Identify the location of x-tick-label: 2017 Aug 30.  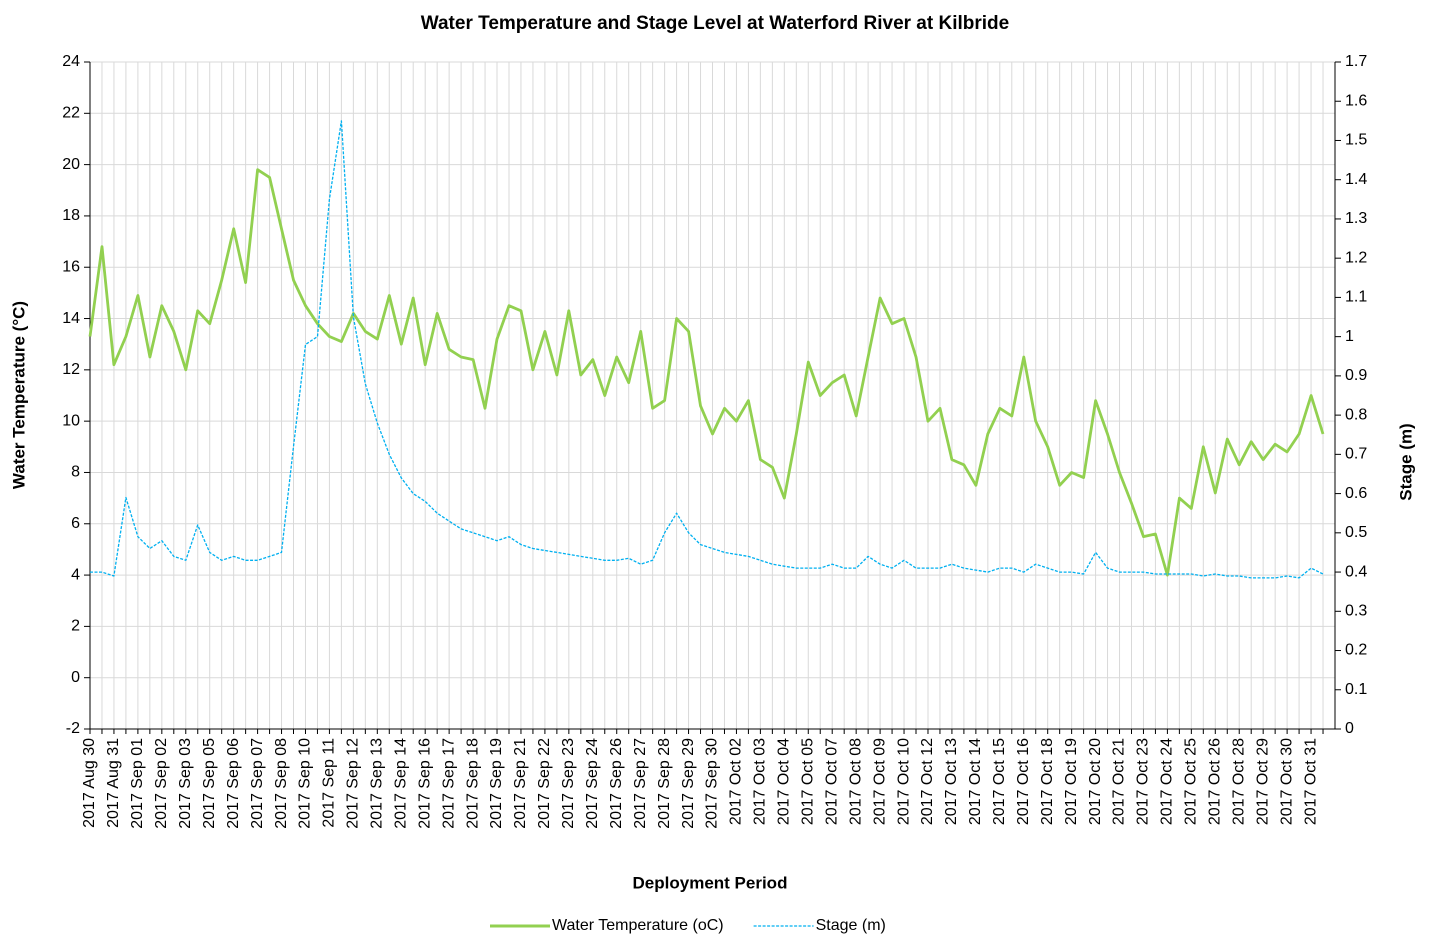
(89, 783).